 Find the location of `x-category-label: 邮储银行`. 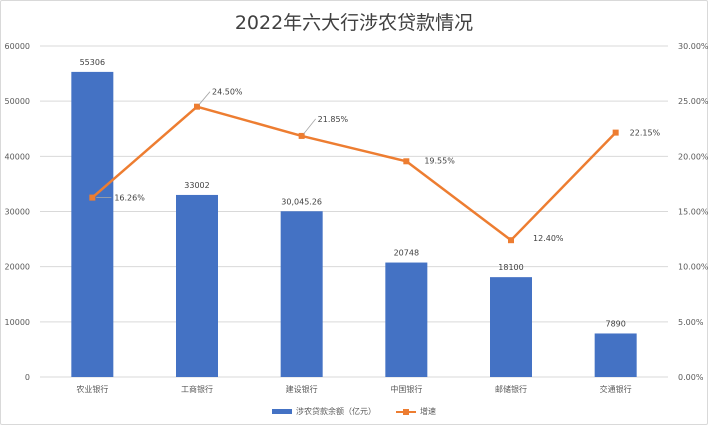

x-category-label: 邮储银行 is located at coordinates (511, 389).